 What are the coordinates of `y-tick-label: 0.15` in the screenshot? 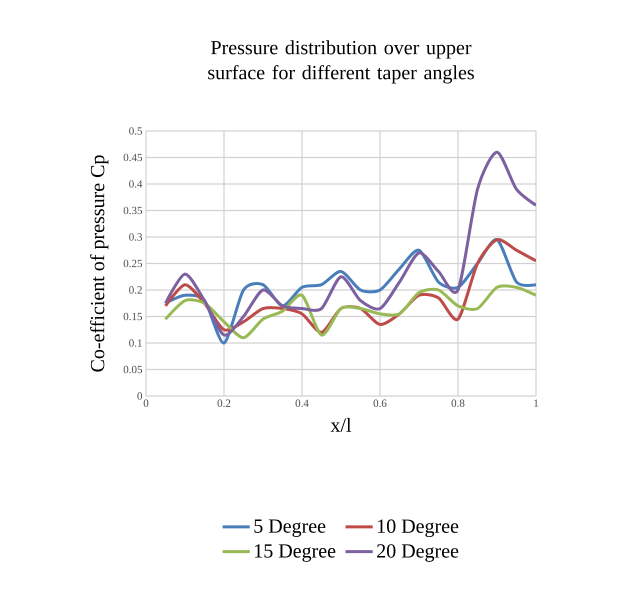 It's located at (133, 316).